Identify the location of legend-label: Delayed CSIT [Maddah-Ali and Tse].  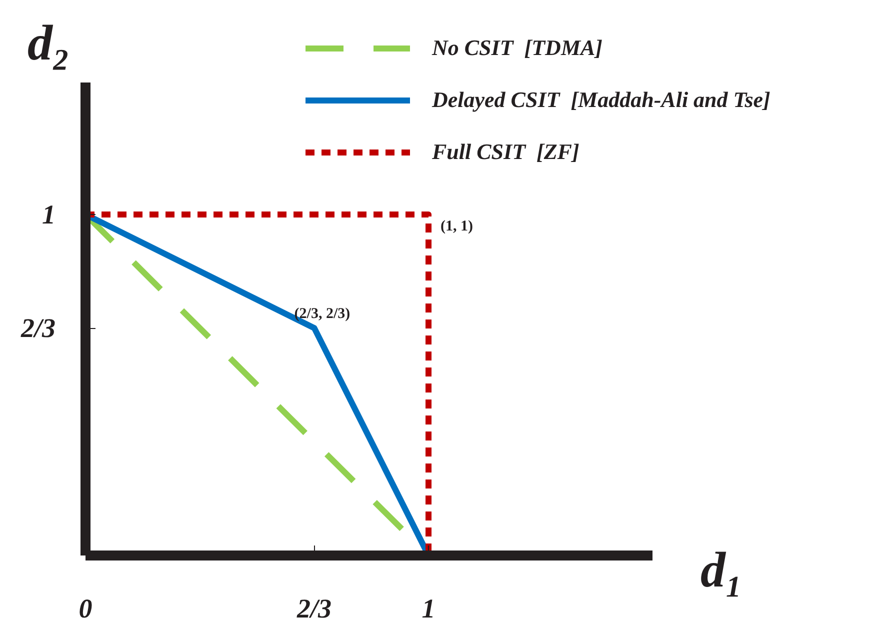
(601, 100).